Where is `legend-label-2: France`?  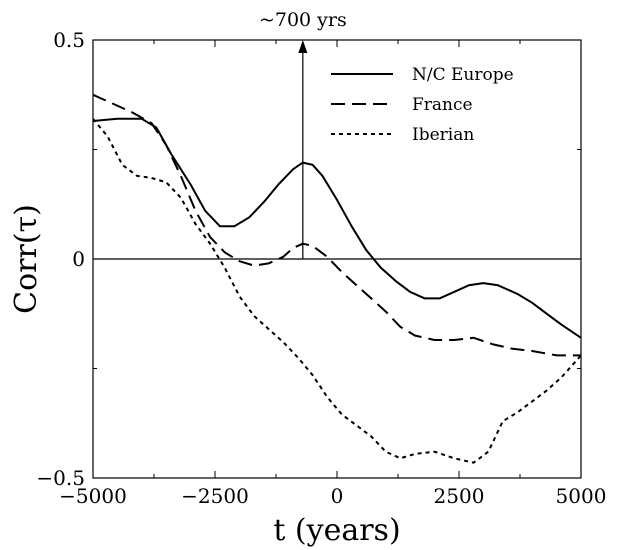 legend-label-2: France is located at coordinates (442, 105).